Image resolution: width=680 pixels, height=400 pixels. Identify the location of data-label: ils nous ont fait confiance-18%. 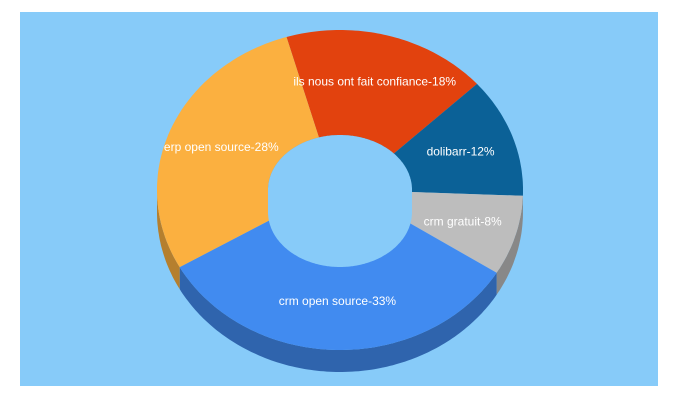
(374, 81).